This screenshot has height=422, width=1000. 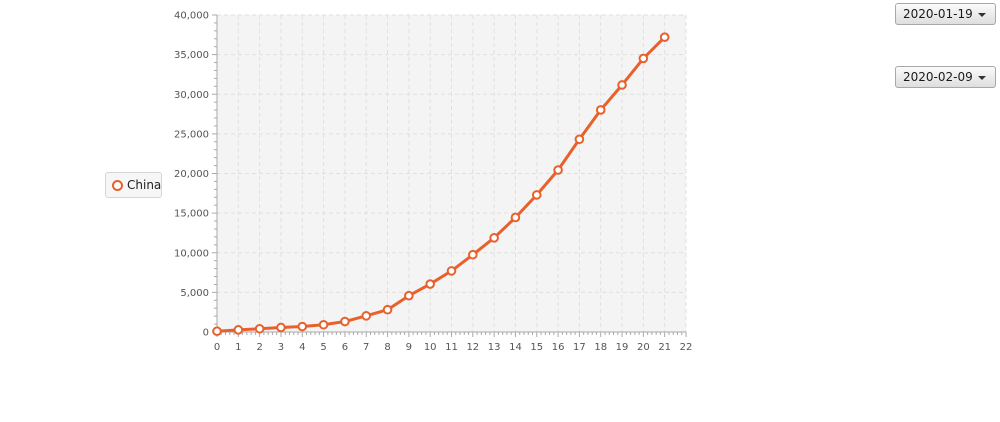 What do you see at coordinates (472, 347) in the screenshot?
I see `x-tick-label: 12` at bounding box center [472, 347].